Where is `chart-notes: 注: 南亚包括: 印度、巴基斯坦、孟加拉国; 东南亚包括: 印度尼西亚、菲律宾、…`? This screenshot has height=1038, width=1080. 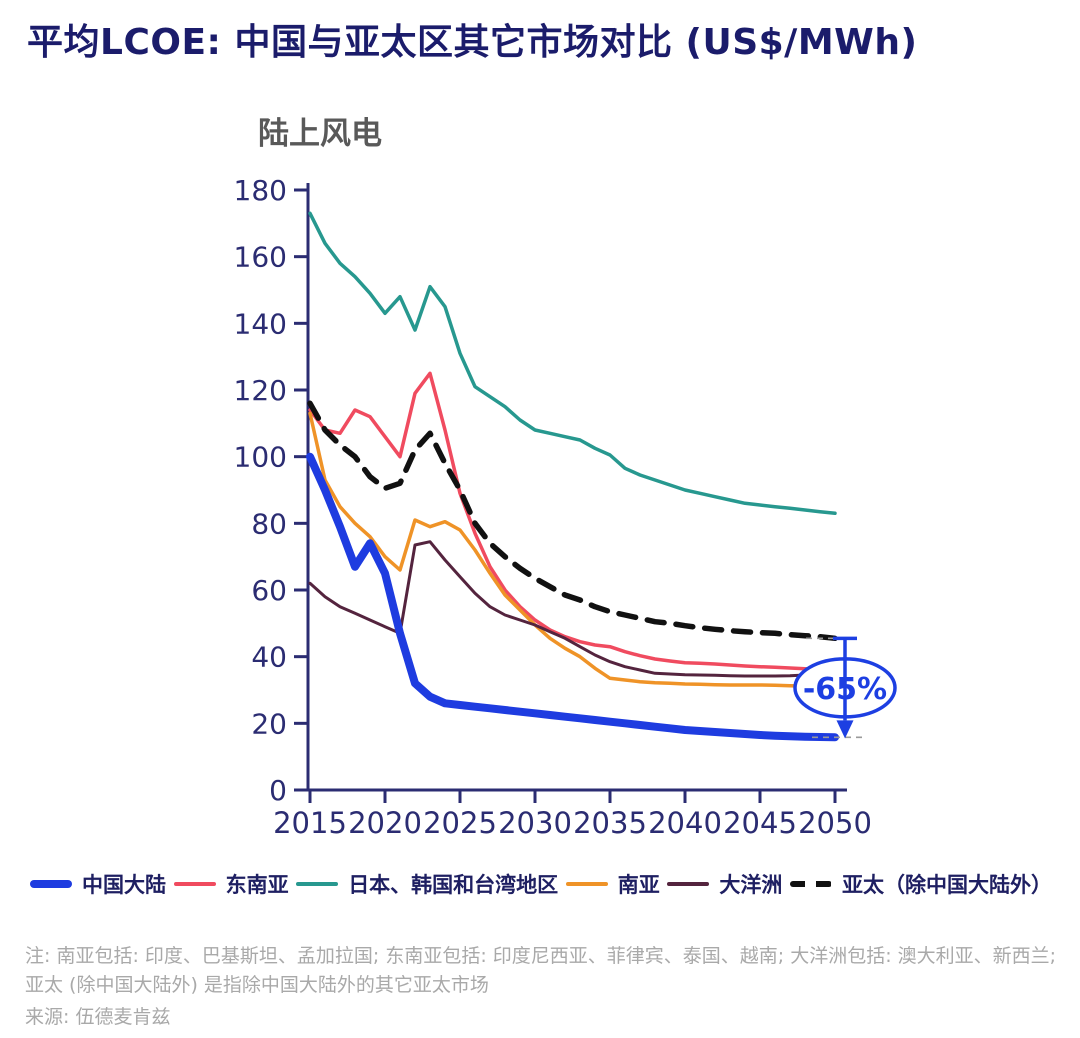 chart-notes: 注: 南亚包括: 印度、巴基斯坦、孟加拉国; 东南亚包括: 印度尼西亚、菲律宾、… is located at coordinates (544, 987).